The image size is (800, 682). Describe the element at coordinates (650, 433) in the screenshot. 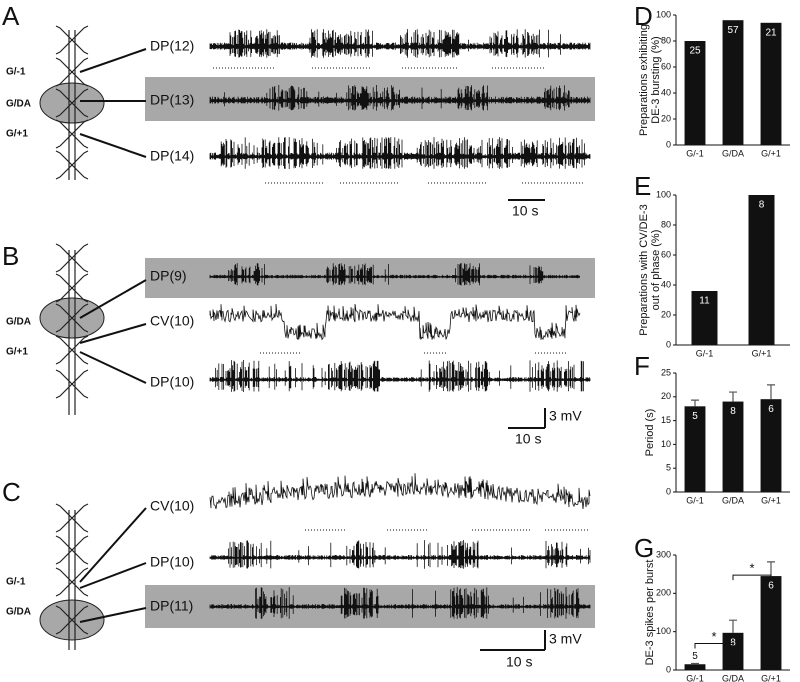

I see `y-axis-label: Period (s)` at that location.